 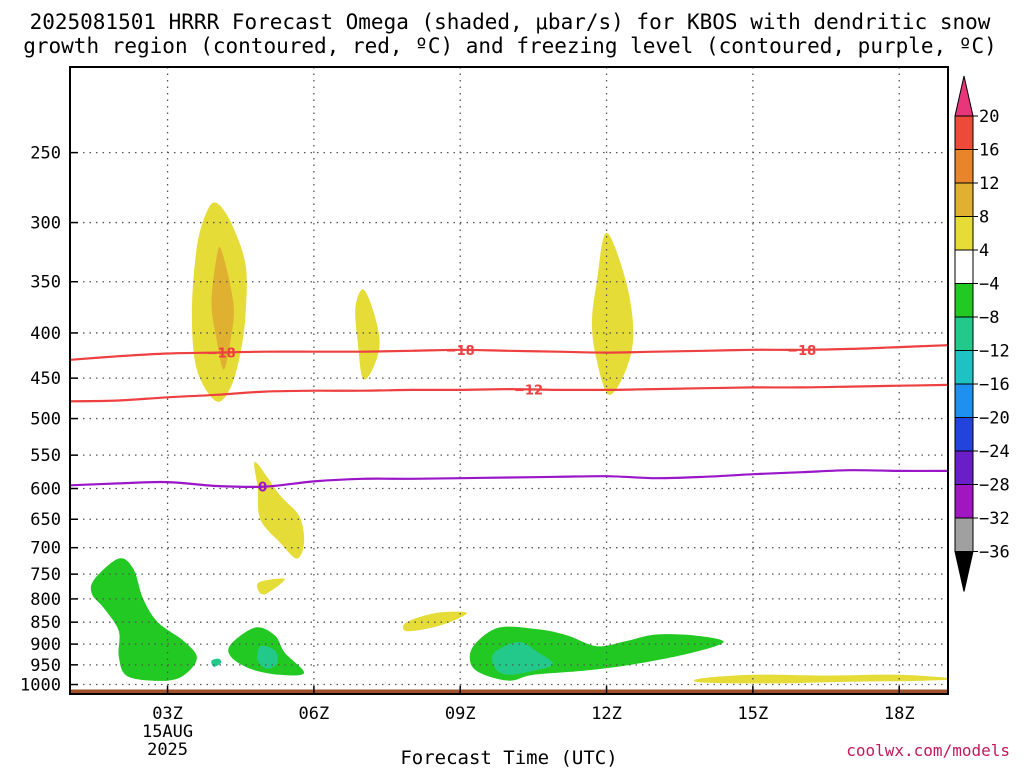 I want to click on x-tick-label: 03Z, so click(x=167, y=714).